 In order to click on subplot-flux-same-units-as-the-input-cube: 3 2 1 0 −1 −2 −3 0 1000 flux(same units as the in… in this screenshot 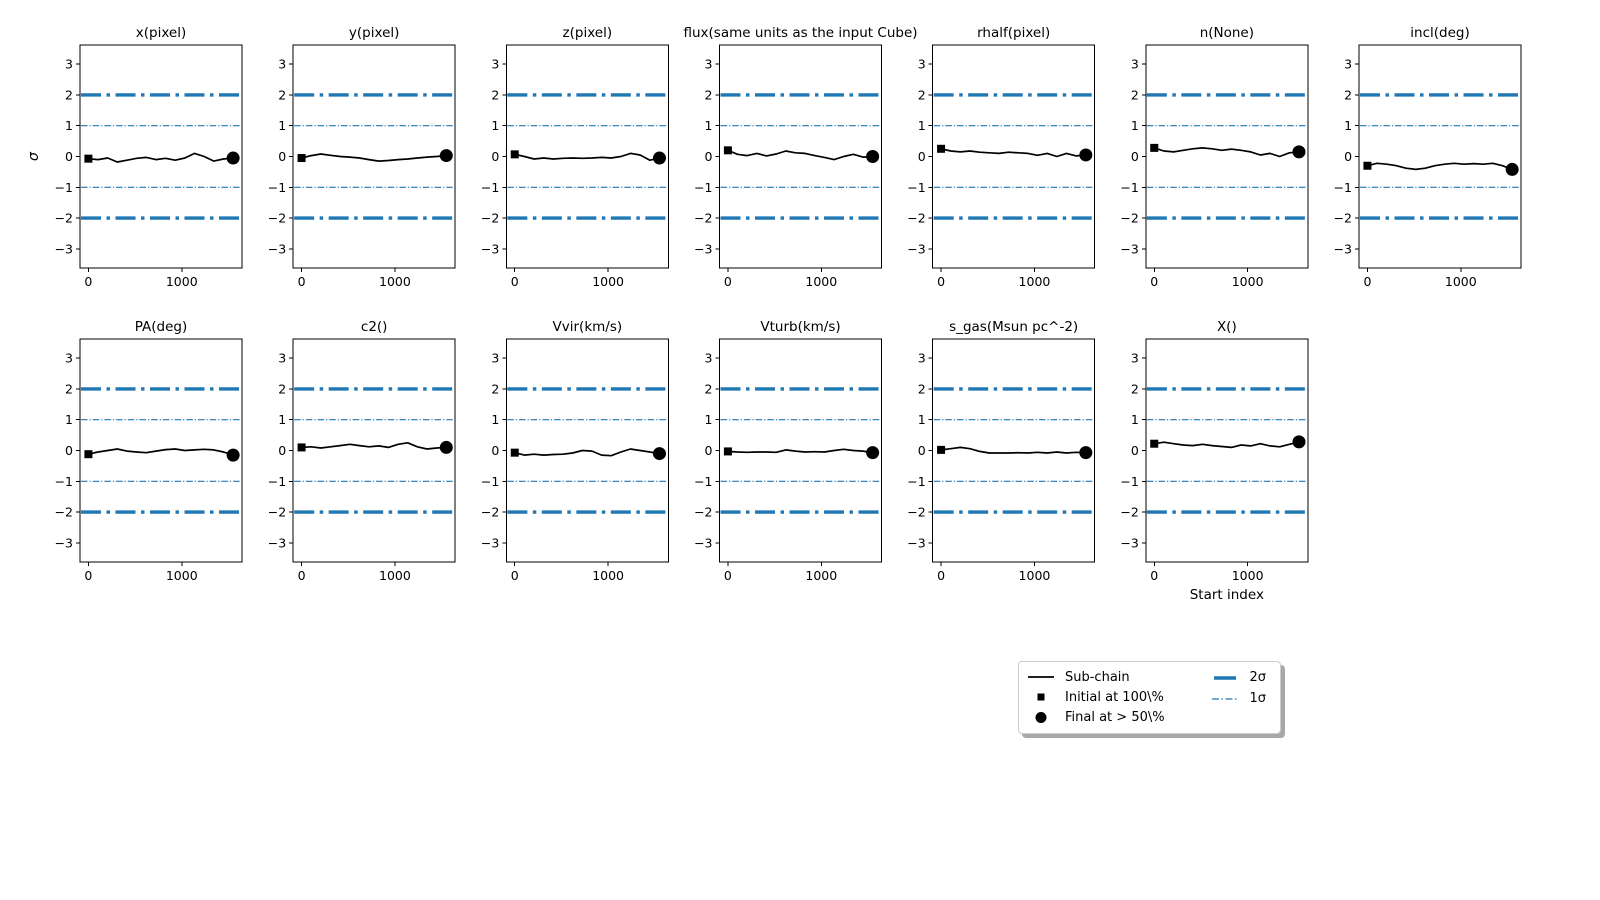, I will do `click(800, 157)`.